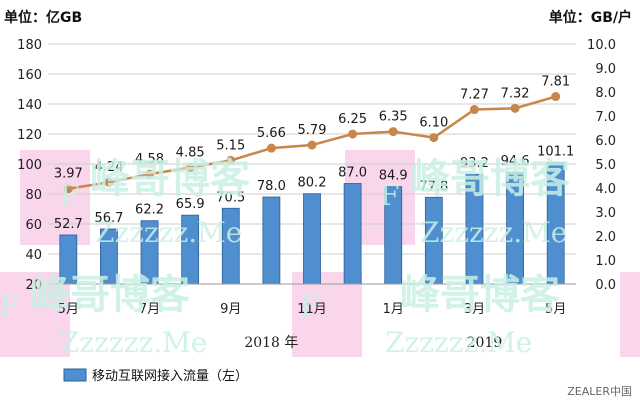 Image resolution: width=640 pixels, height=406 pixels. I want to click on y-left-tick-label: 120, so click(29, 135).